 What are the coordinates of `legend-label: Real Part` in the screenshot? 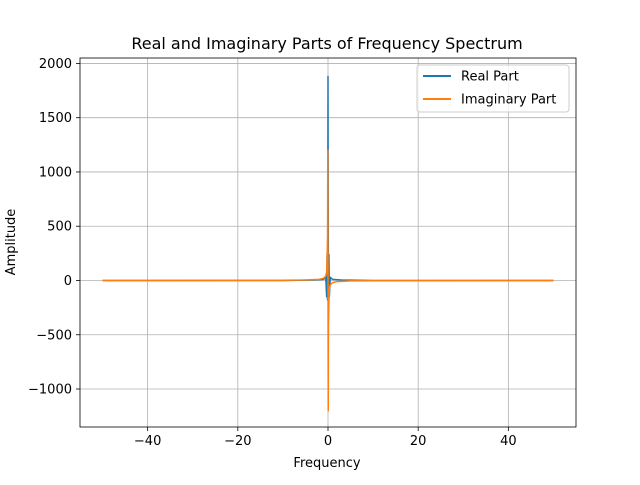 It's located at (490, 77).